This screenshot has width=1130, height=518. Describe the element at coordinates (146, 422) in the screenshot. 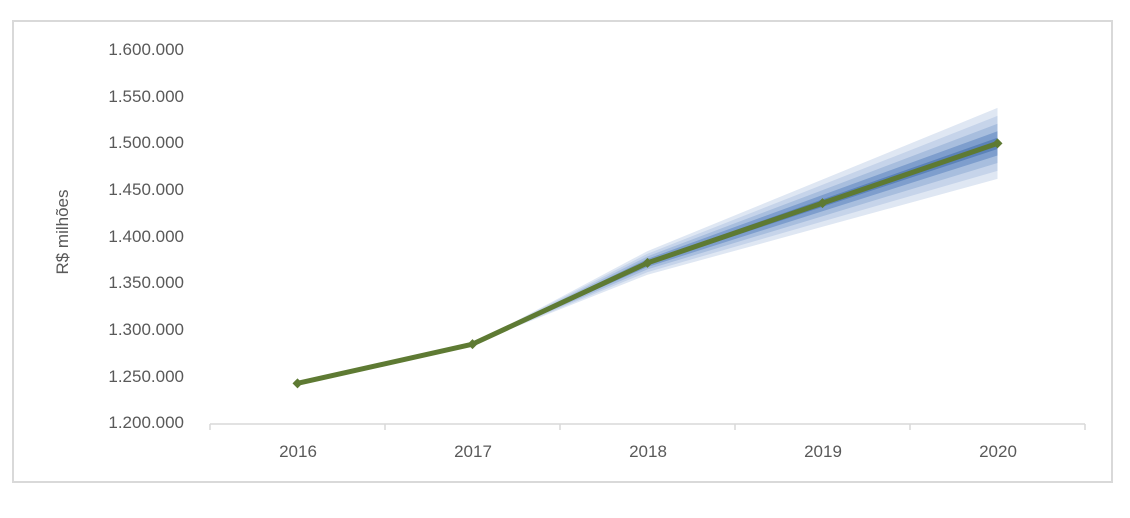

I see `y-axis-tick-label: 1.200.000` at that location.